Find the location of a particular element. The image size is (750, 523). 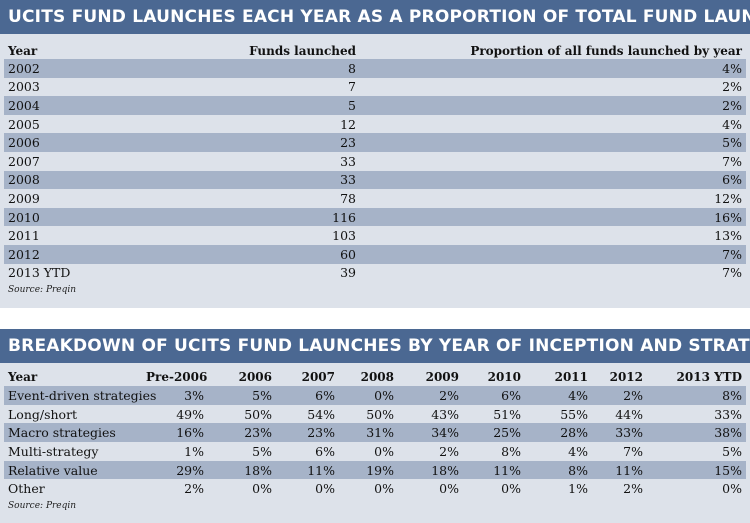

column-header: 2008 is located at coordinates (377, 377).